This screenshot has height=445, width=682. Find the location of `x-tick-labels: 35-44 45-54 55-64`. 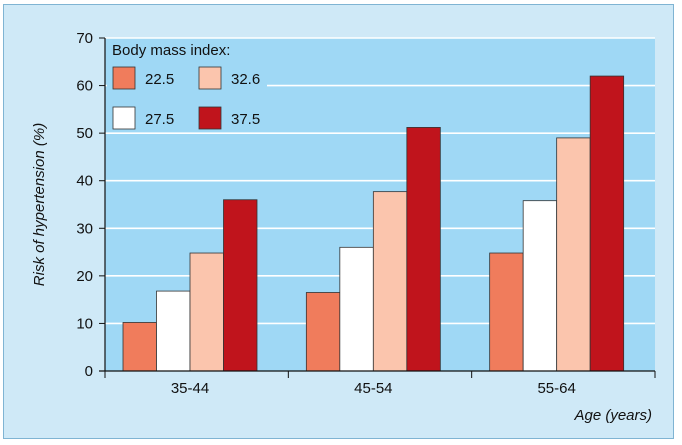

x-tick-labels: 35-44 45-54 55-64 is located at coordinates (373, 388).